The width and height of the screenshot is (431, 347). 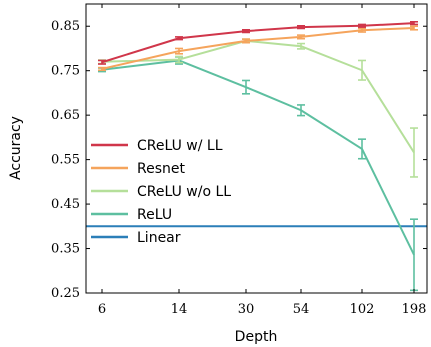 What do you see at coordinates (159, 238) in the screenshot?
I see `legend-label: Linear` at bounding box center [159, 238].